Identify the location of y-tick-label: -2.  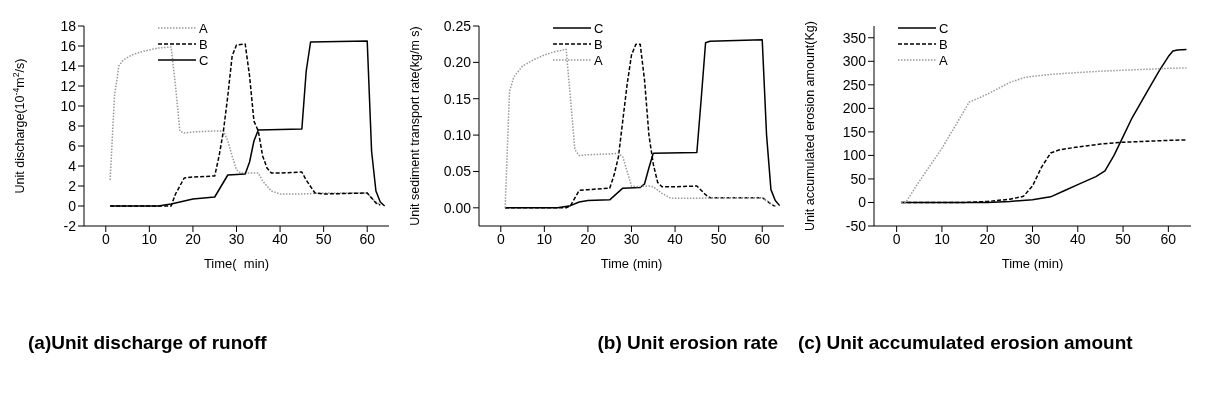
(70, 225).